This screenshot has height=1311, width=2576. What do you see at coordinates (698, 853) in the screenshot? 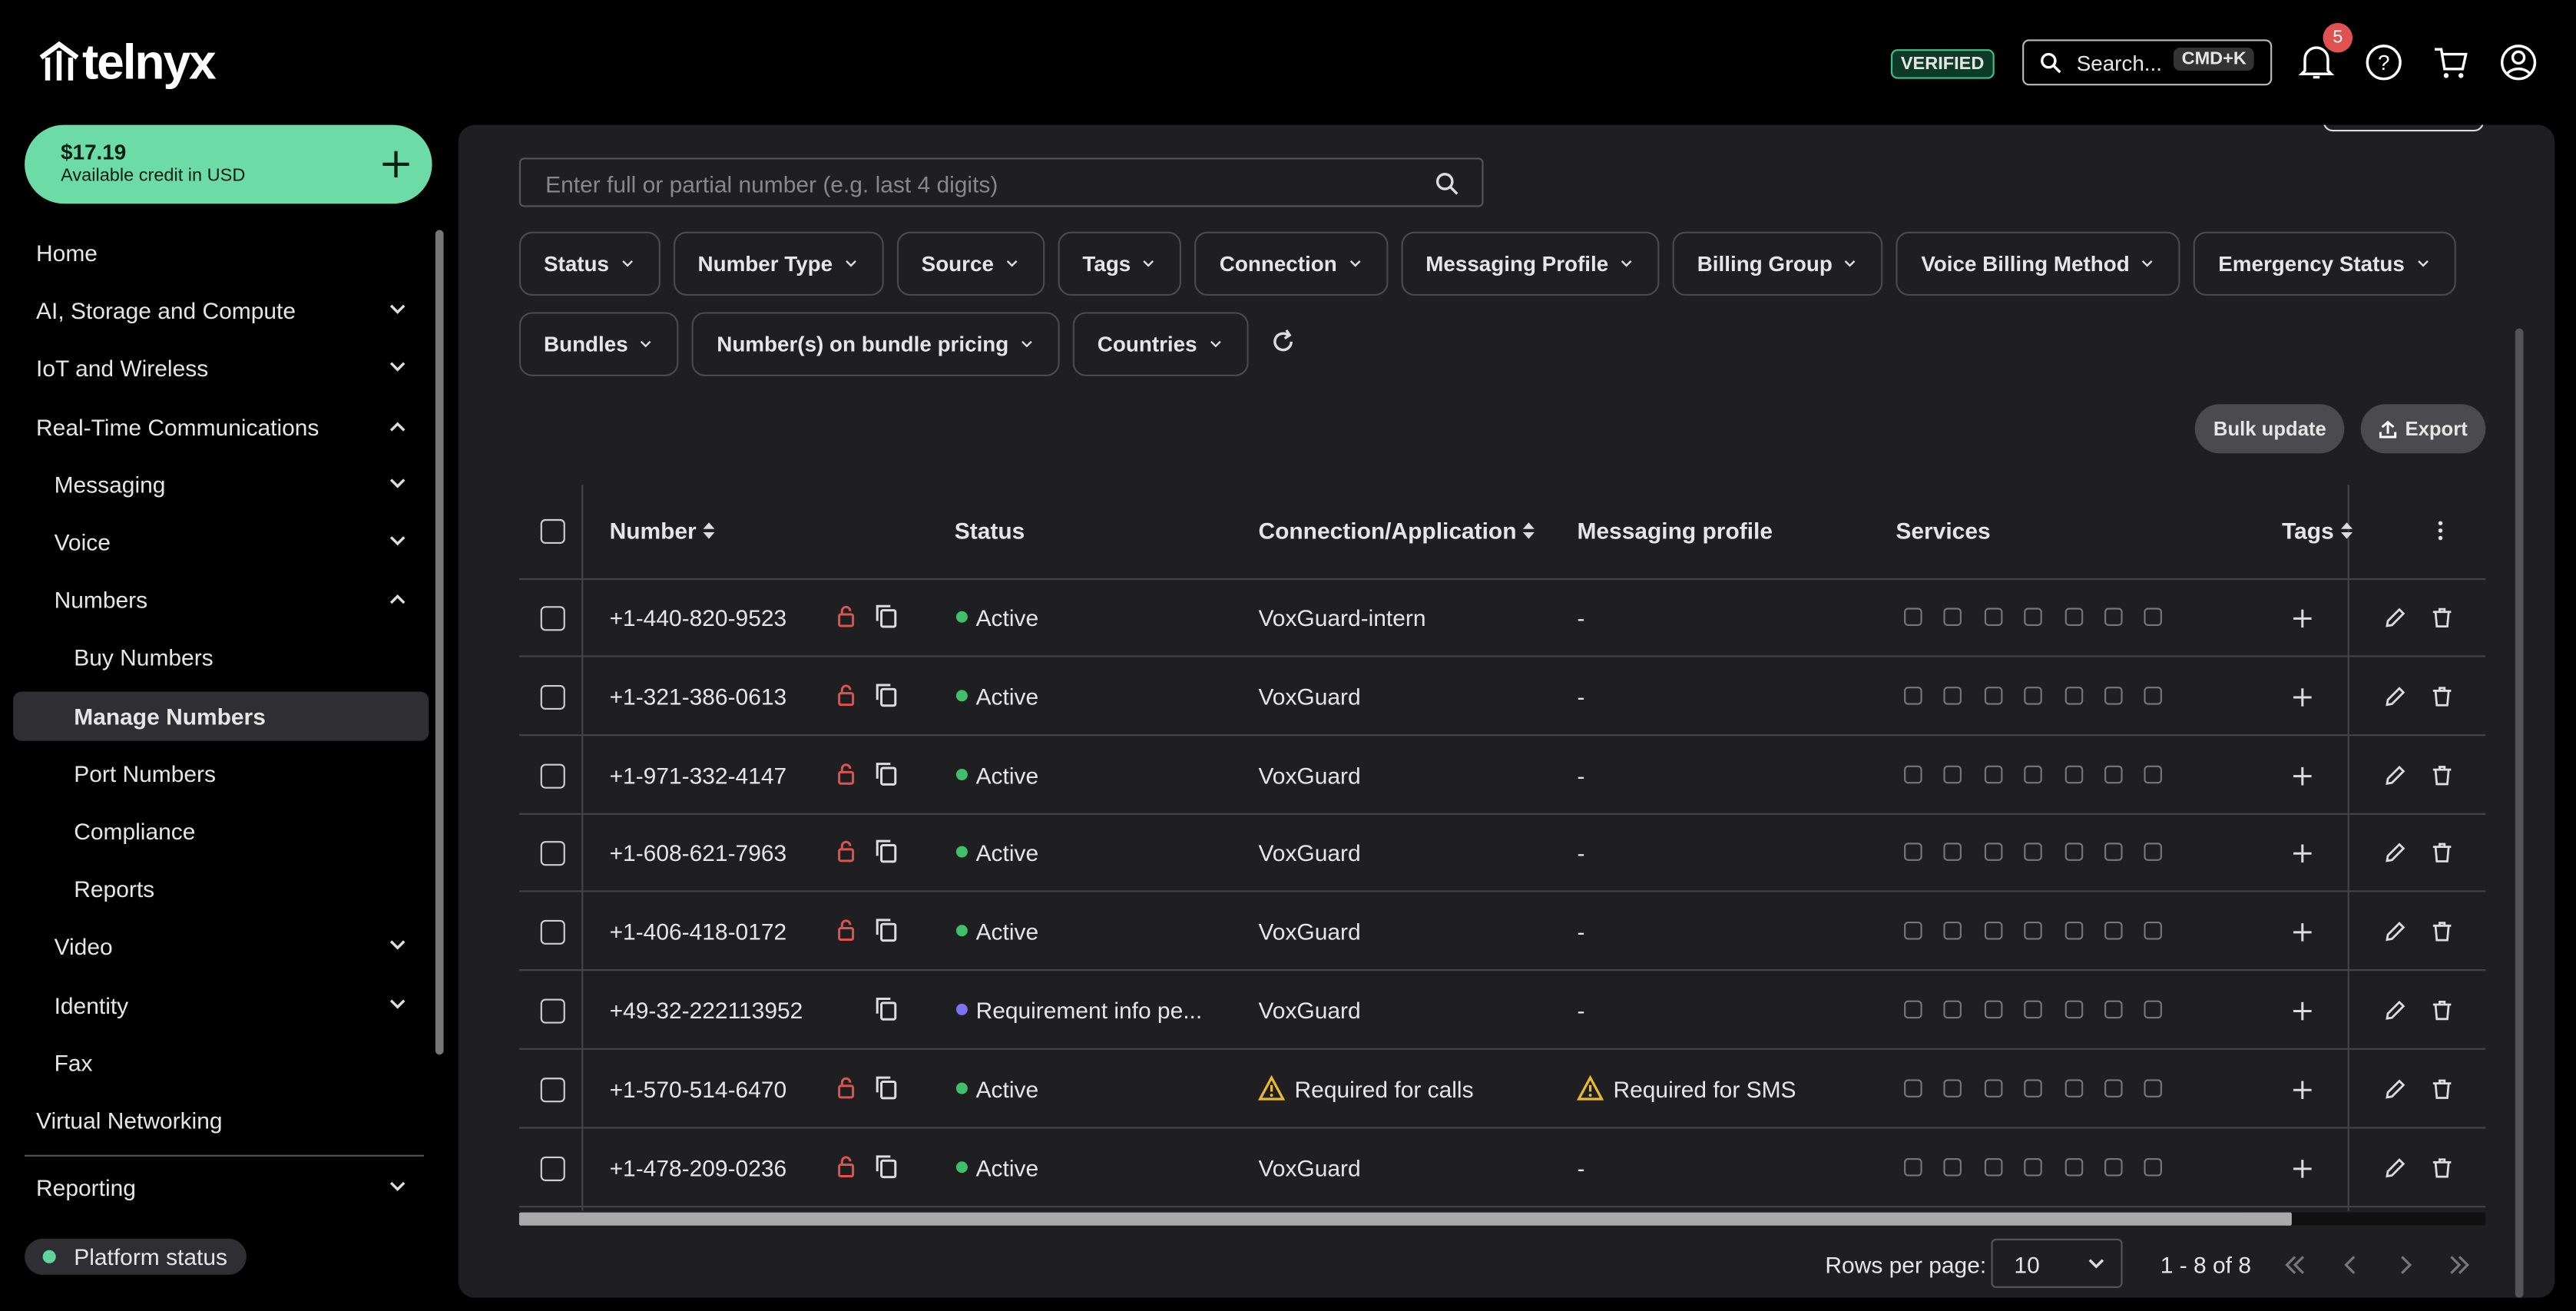
I see `number: +1-608-621-7963` at bounding box center [698, 853].